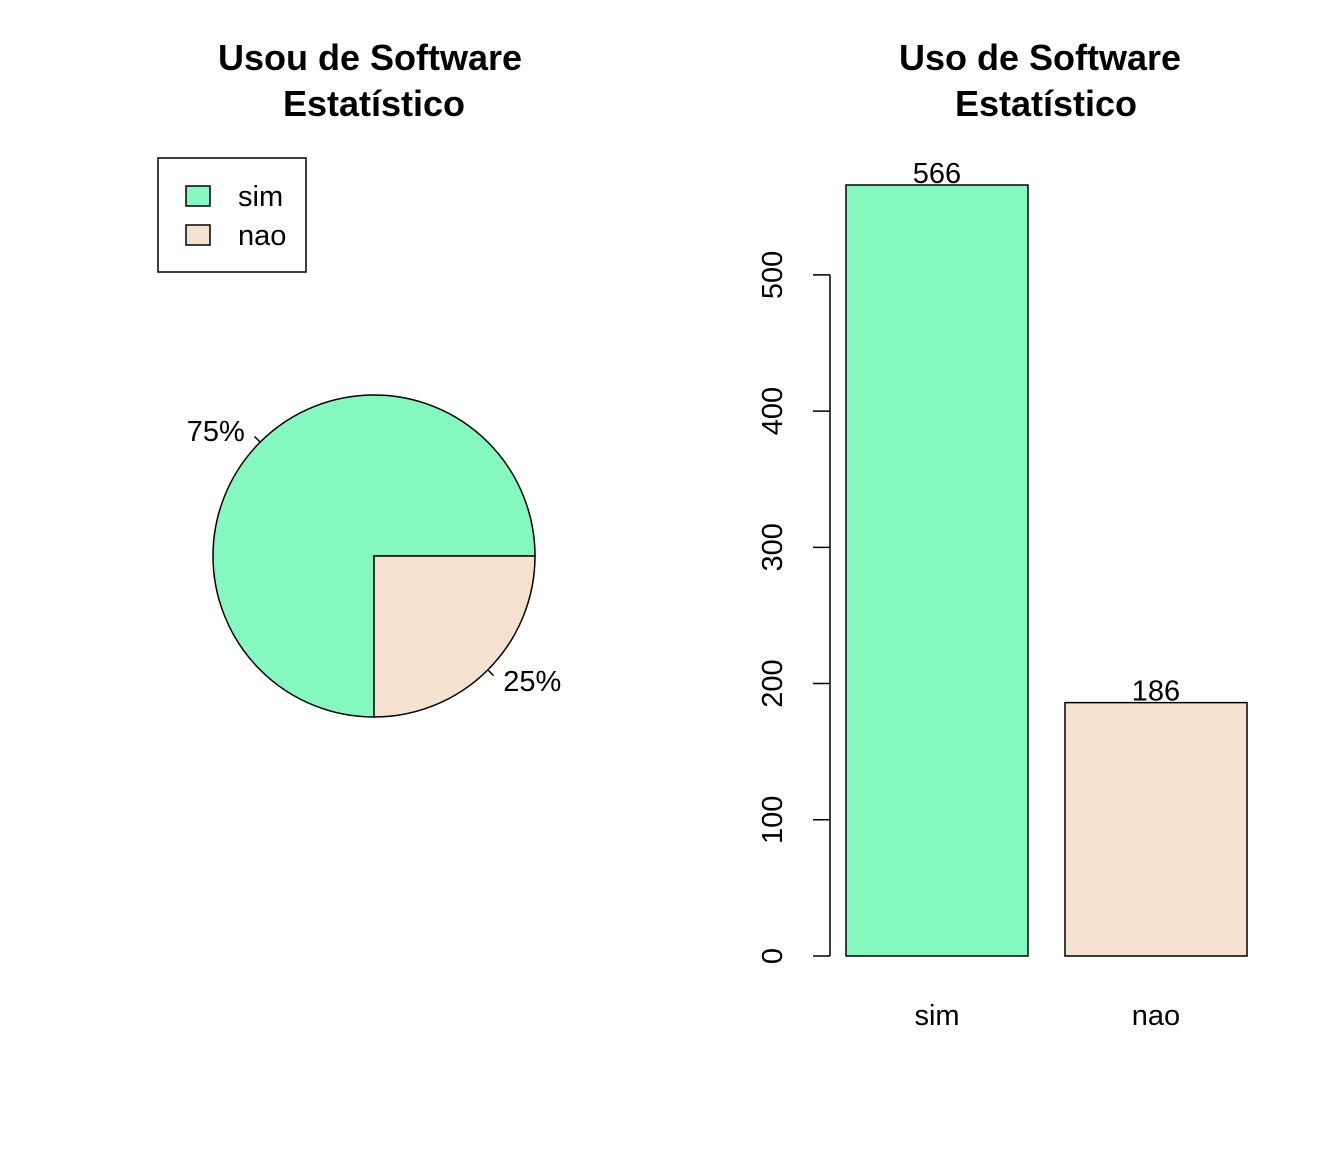  I want to click on y-tick-label-0: 0, so click(773, 956).